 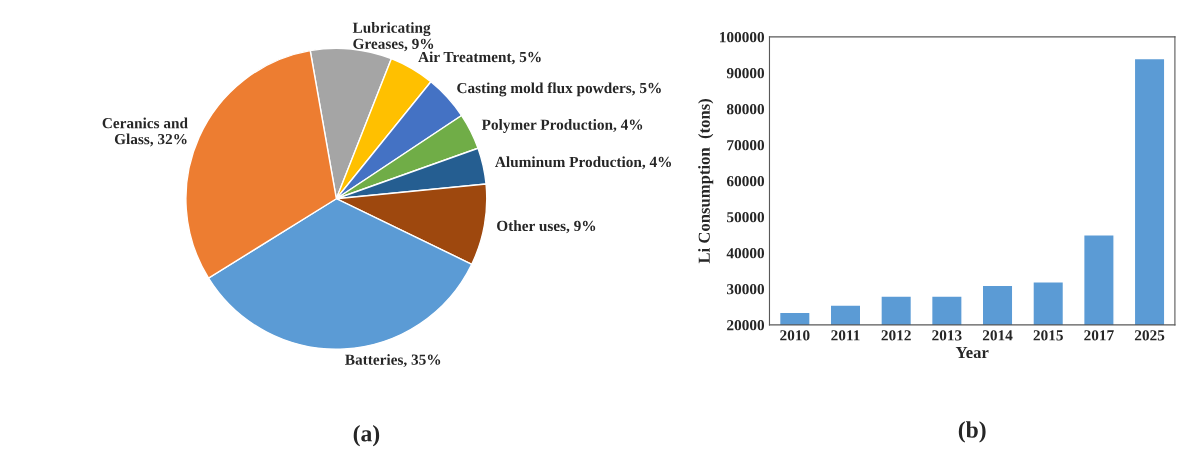 I want to click on x-tick-label: 2017, so click(x=1099, y=335).